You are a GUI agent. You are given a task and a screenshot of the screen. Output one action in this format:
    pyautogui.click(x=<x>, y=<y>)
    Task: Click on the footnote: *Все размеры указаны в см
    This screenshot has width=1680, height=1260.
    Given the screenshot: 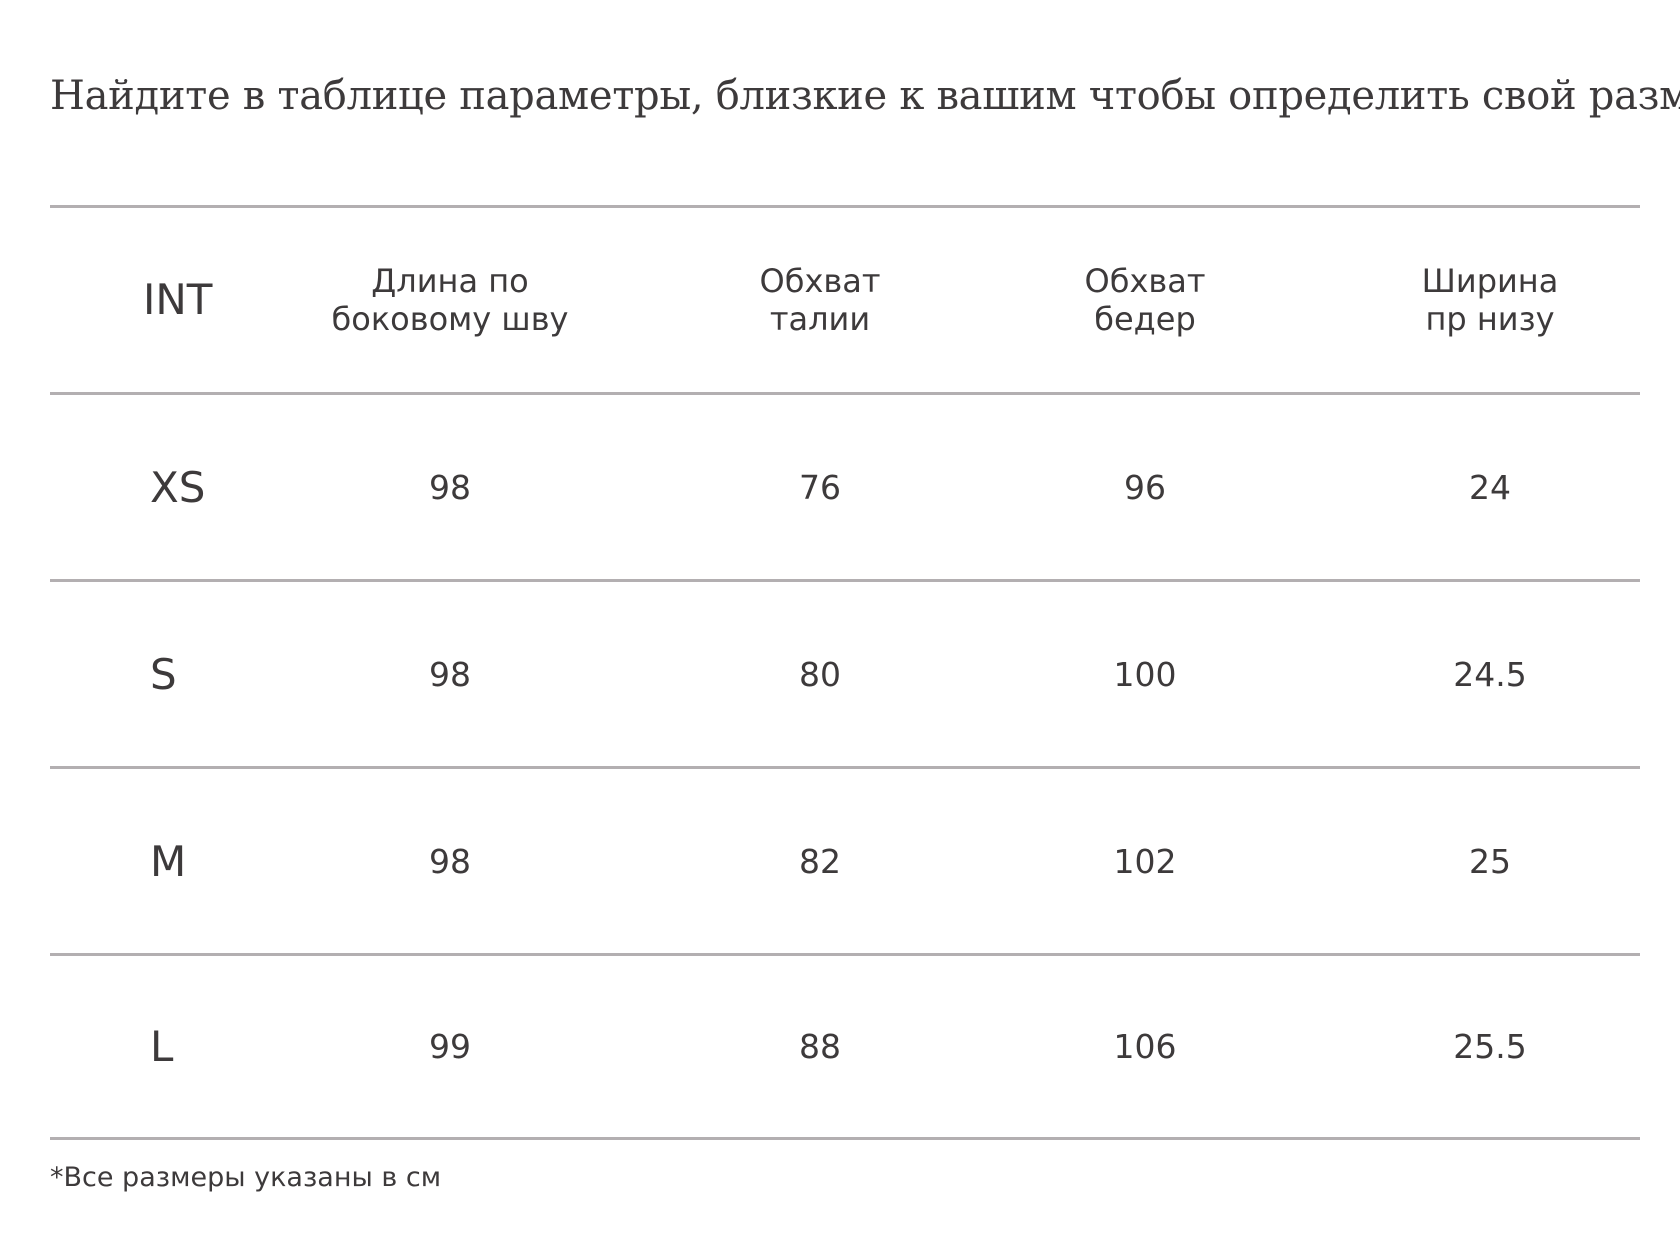 What is the action you would take?
    pyautogui.click(x=245, y=1177)
    